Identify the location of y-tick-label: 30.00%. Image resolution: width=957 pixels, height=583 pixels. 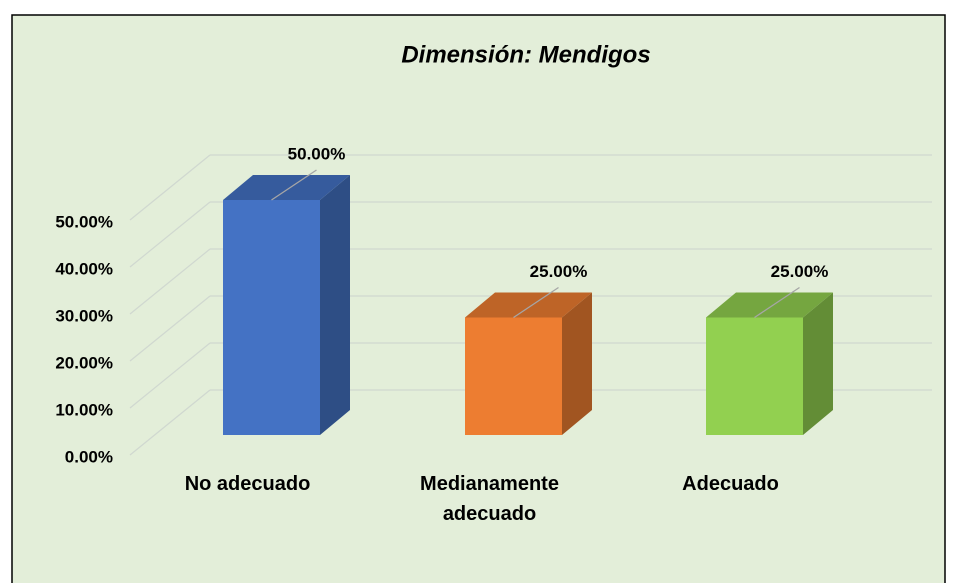
(84, 315).